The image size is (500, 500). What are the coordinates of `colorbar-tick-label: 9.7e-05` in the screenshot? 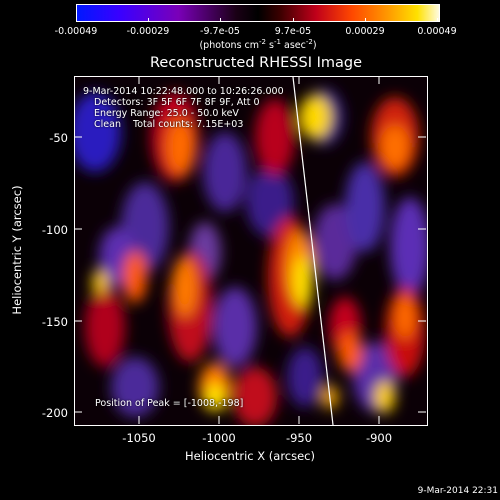 It's located at (293, 31).